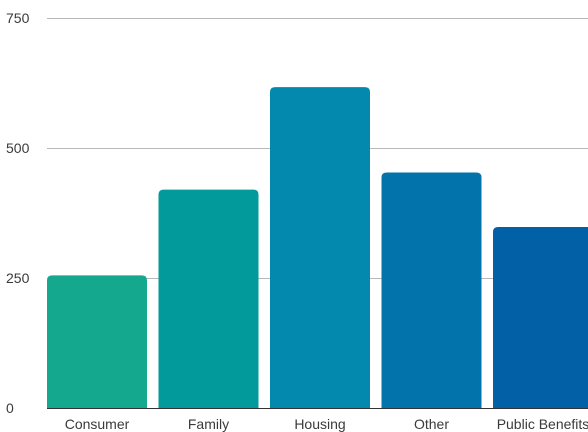 This screenshot has width=588, height=432. Describe the element at coordinates (18, 148) in the screenshot. I see `y-tick-label: 500` at that location.